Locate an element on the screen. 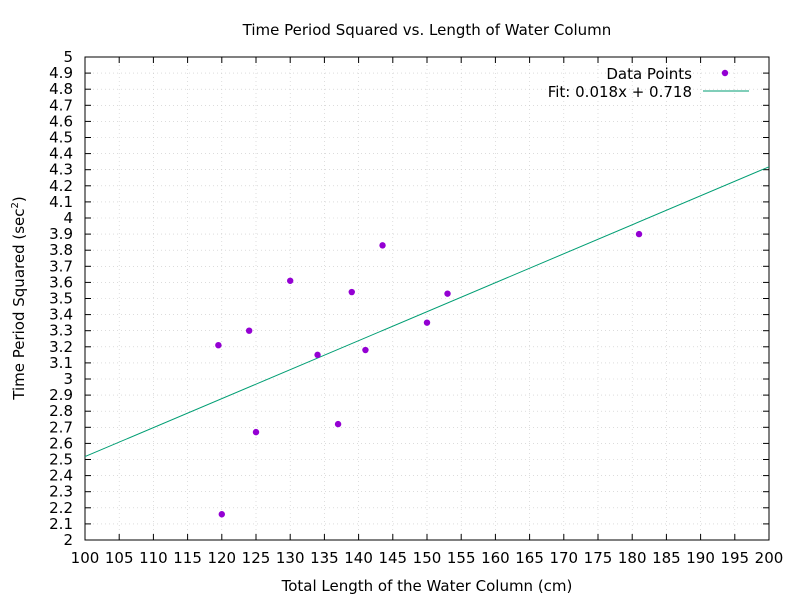 Image resolution: width=800 pixels, height=600 pixels. x-tick-label: 145 is located at coordinates (392, 558).